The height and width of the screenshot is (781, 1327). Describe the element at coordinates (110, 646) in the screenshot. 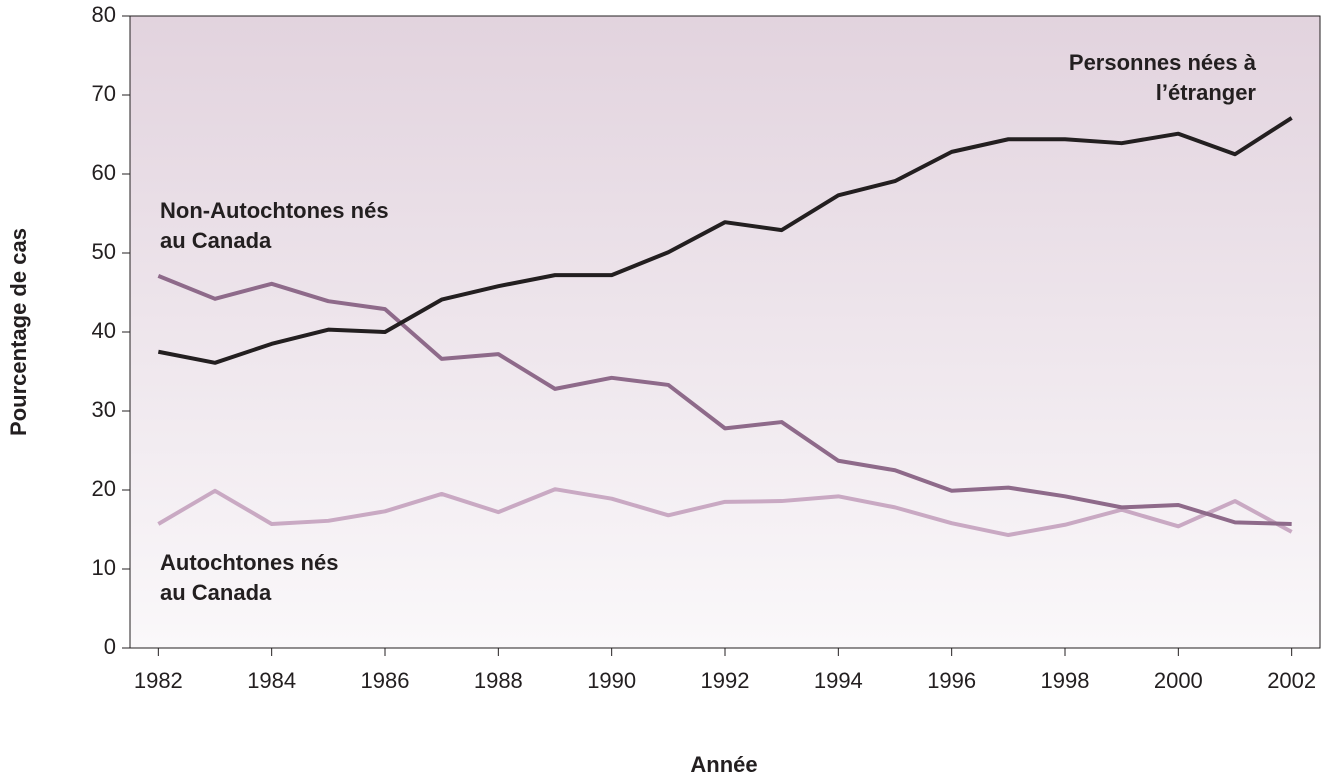

I see `y-tick-label: 0` at that location.